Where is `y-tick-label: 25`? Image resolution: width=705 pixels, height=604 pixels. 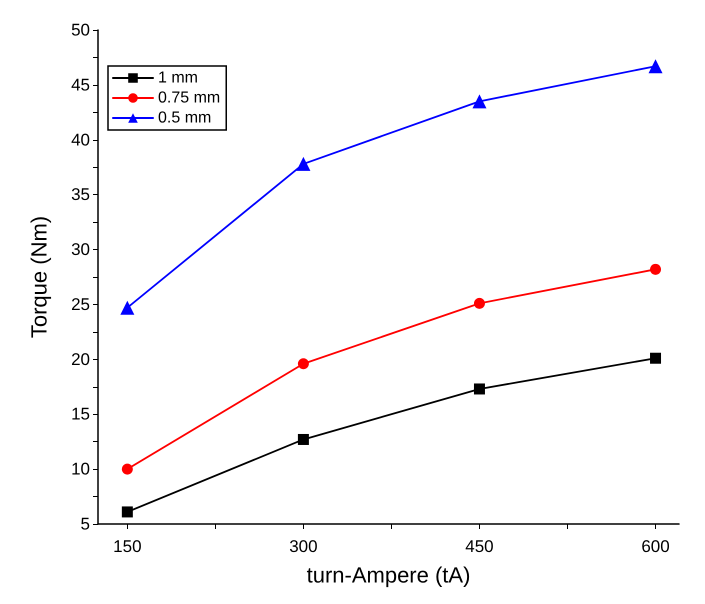
y-tick-label: 25 is located at coordinates (80, 304).